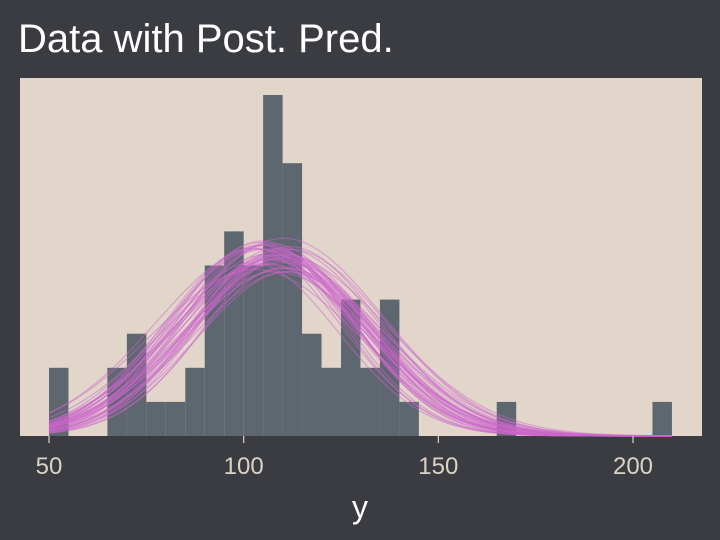 The image size is (720, 540). What do you see at coordinates (206, 39) in the screenshot?
I see `chart-title: Data with Post. Pred.` at bounding box center [206, 39].